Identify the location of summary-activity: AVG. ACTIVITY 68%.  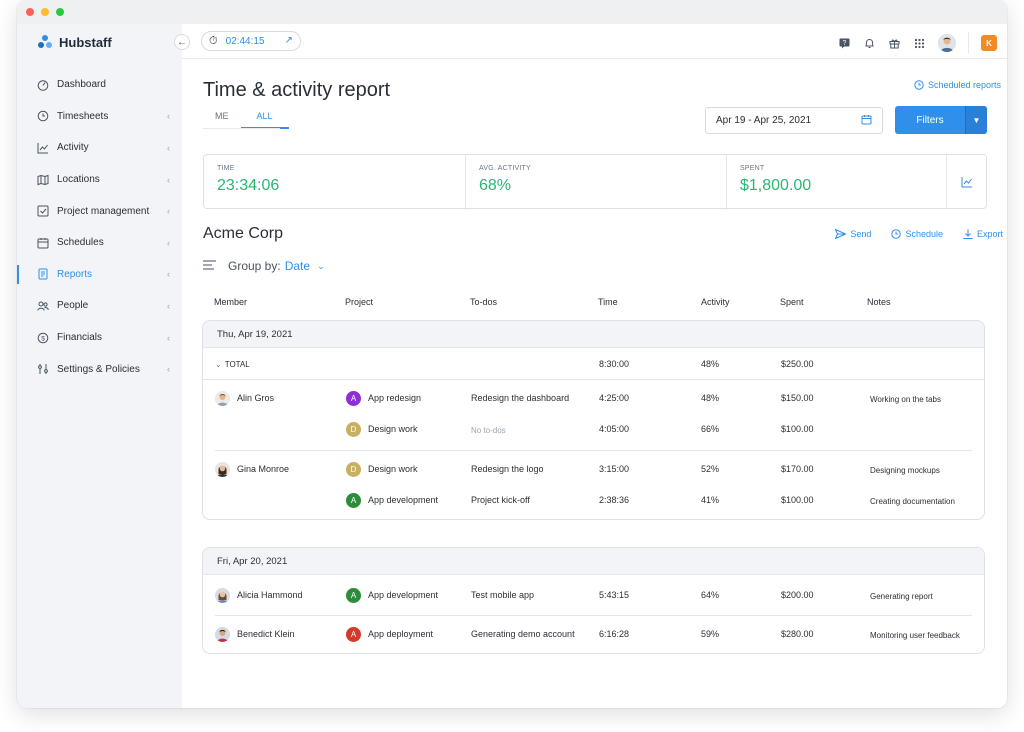
(595, 182).